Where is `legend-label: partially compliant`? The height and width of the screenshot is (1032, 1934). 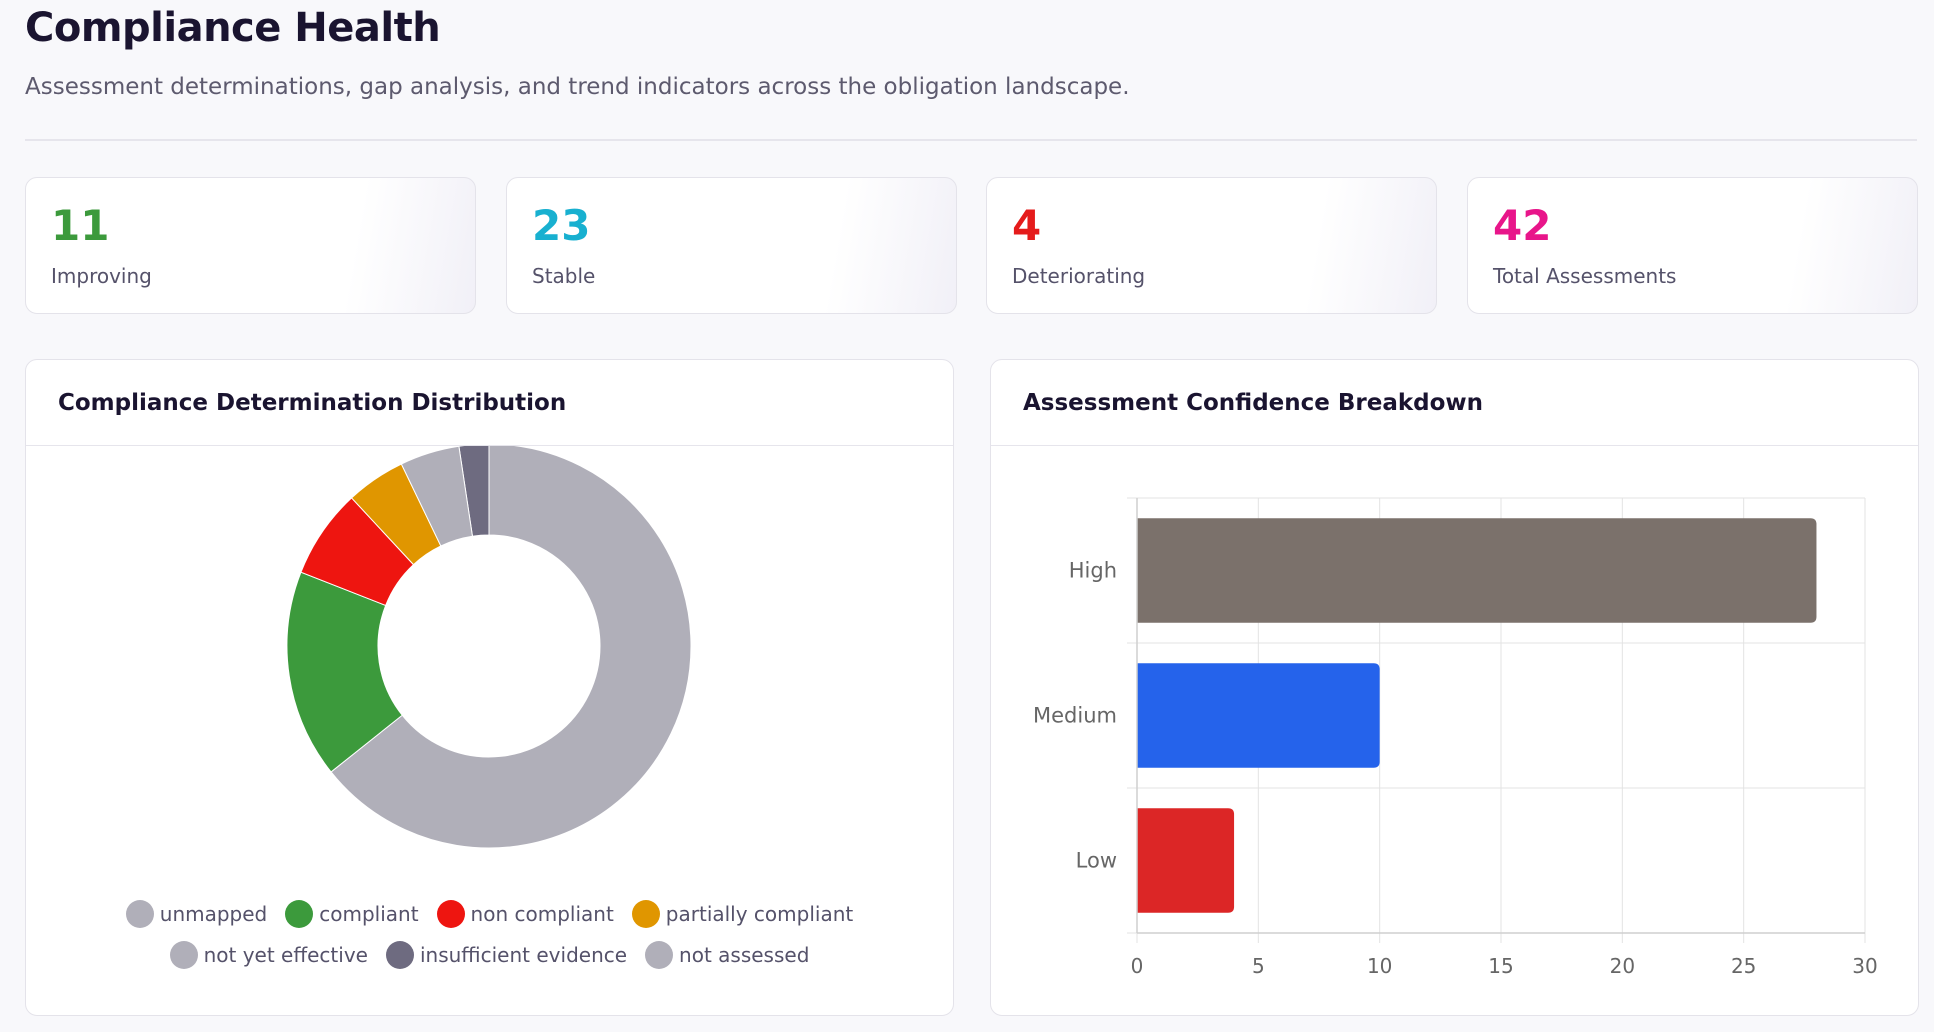
legend-label: partially compliant is located at coordinates (759, 914).